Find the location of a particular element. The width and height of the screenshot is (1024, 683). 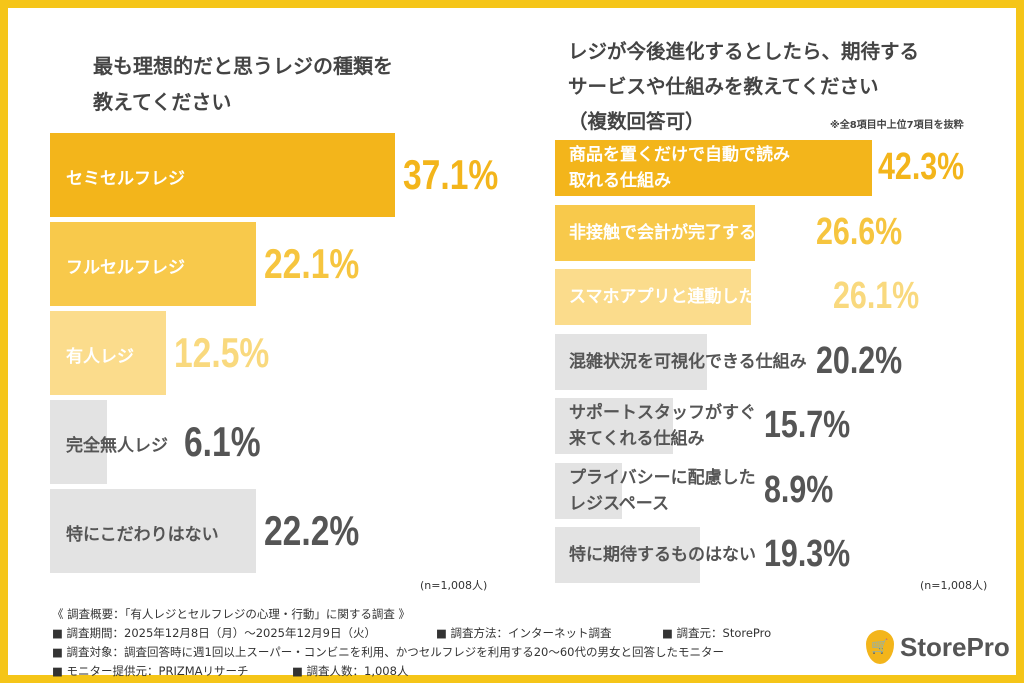

category-label: 完全無人レジ is located at coordinates (117, 446).